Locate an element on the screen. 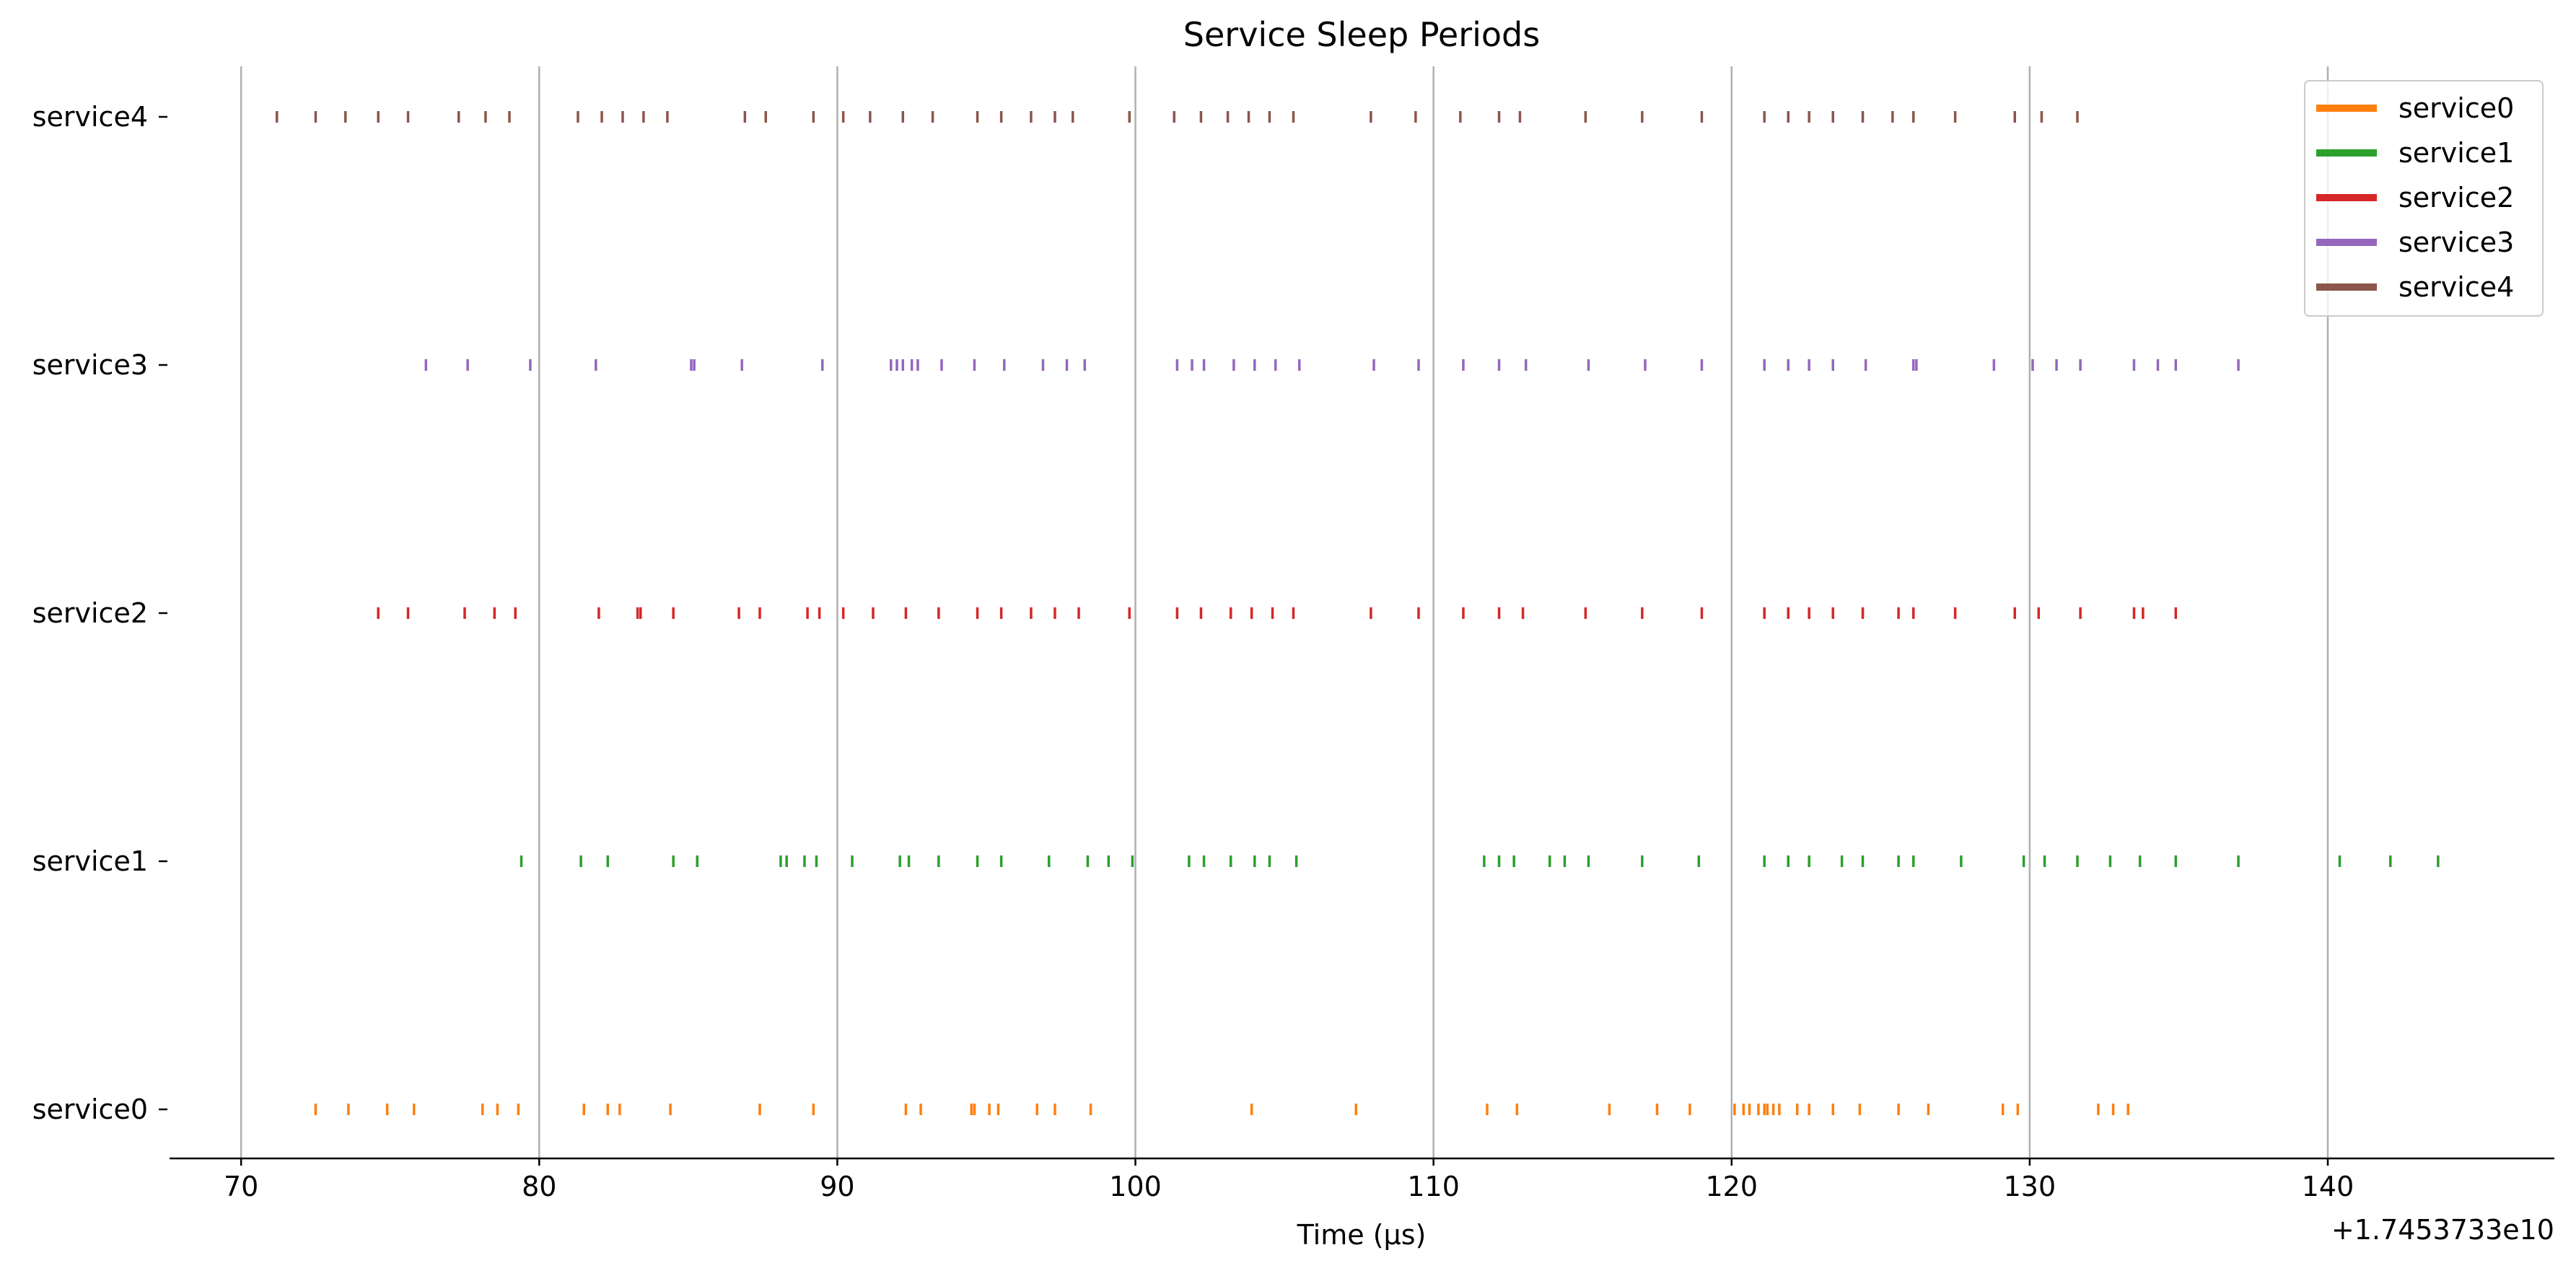 The height and width of the screenshot is (1276, 2576). legend-items: service0 service1 service2 service3 service4 is located at coordinates (2415, 197).